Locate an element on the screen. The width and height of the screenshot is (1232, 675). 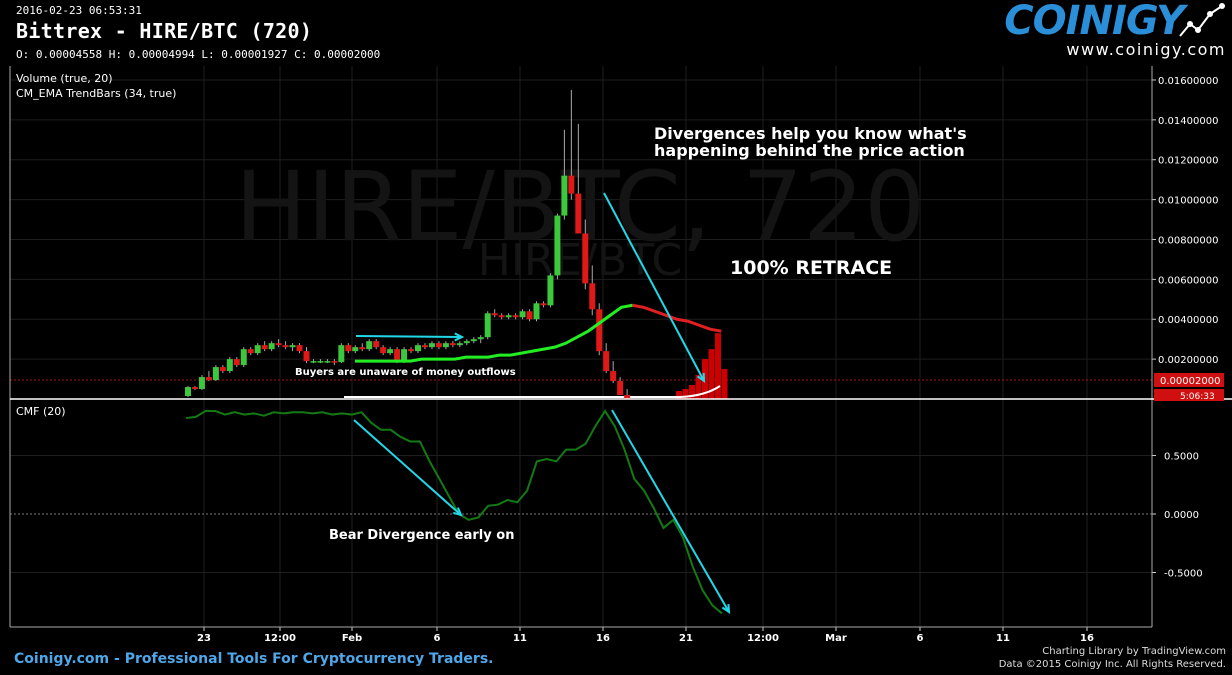
countdown-tag is located at coordinates (1189, 395).